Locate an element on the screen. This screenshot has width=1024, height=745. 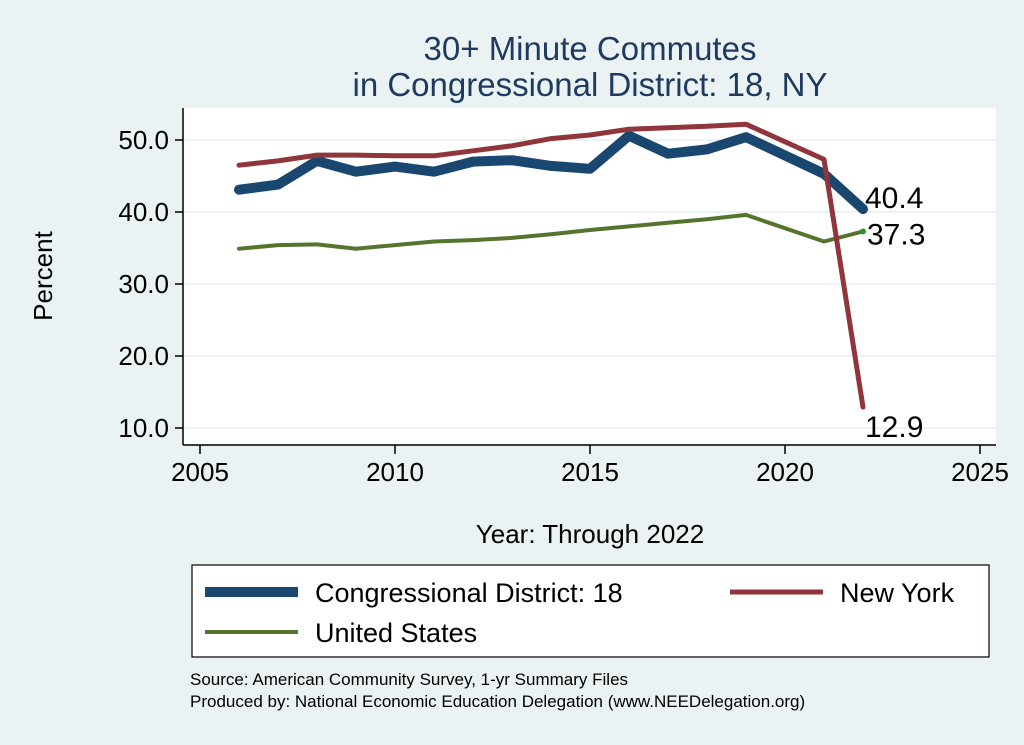
chart-title-line2: in Congressional District: 18, NY is located at coordinates (589, 84).